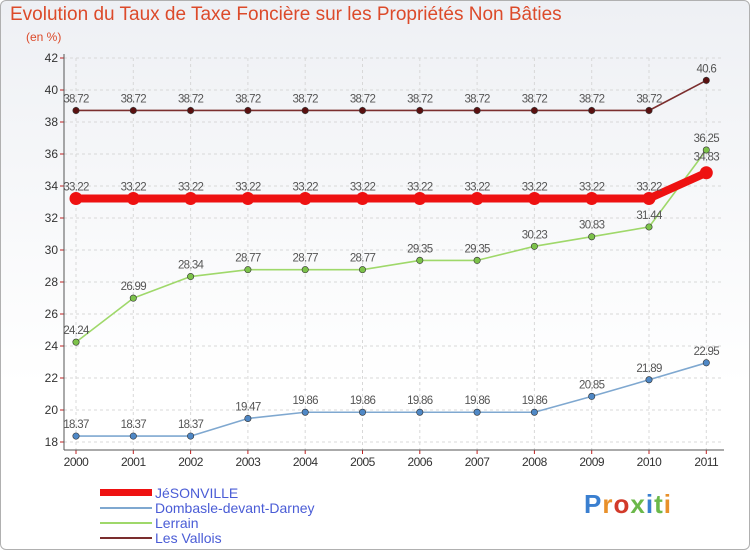  What do you see at coordinates (391, 185) in the screenshot?
I see `series-line-j-sonville` at bounding box center [391, 185].